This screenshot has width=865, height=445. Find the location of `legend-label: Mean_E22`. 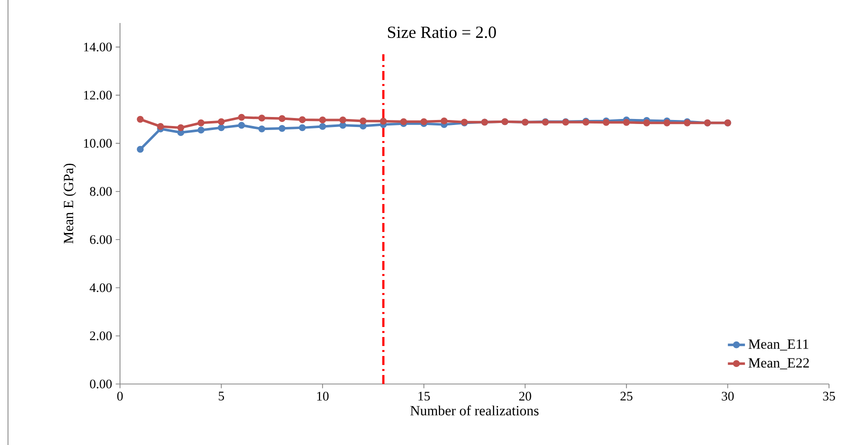

legend-label: Mean_E22 is located at coordinates (778, 364).